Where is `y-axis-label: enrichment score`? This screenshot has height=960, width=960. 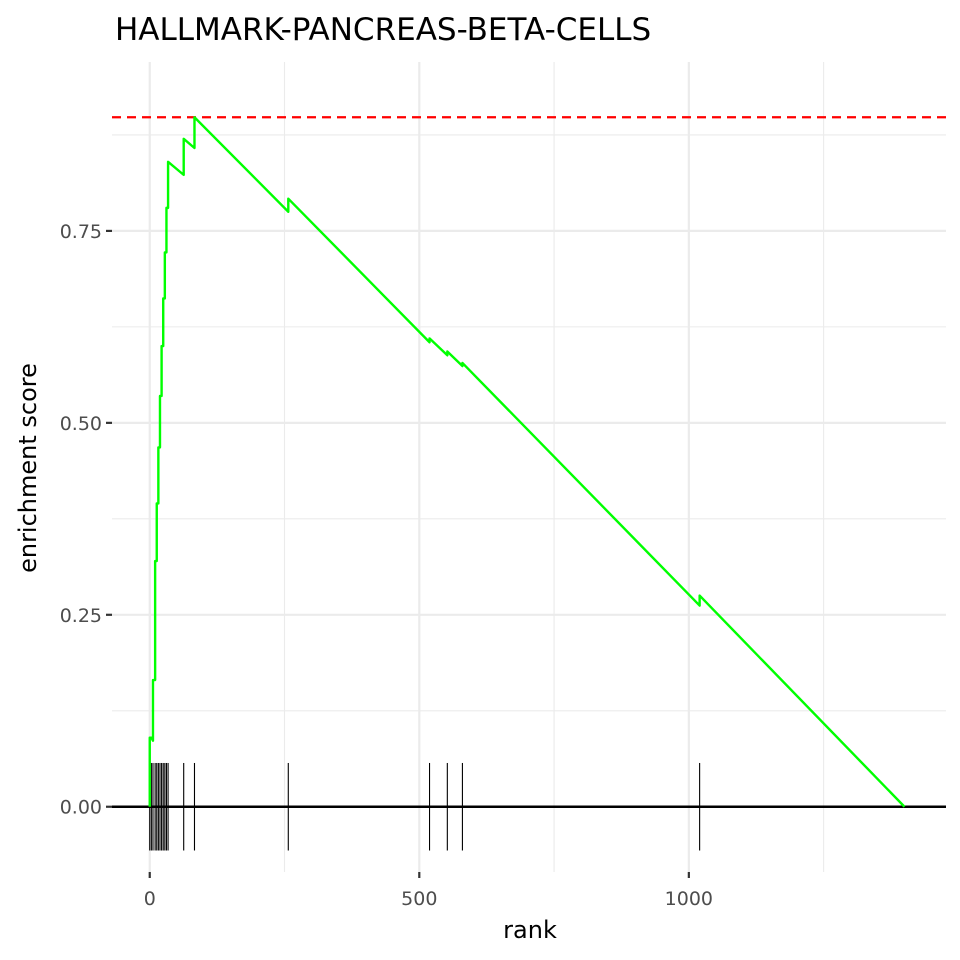 y-axis-label: enrichment score is located at coordinates (28, 468).